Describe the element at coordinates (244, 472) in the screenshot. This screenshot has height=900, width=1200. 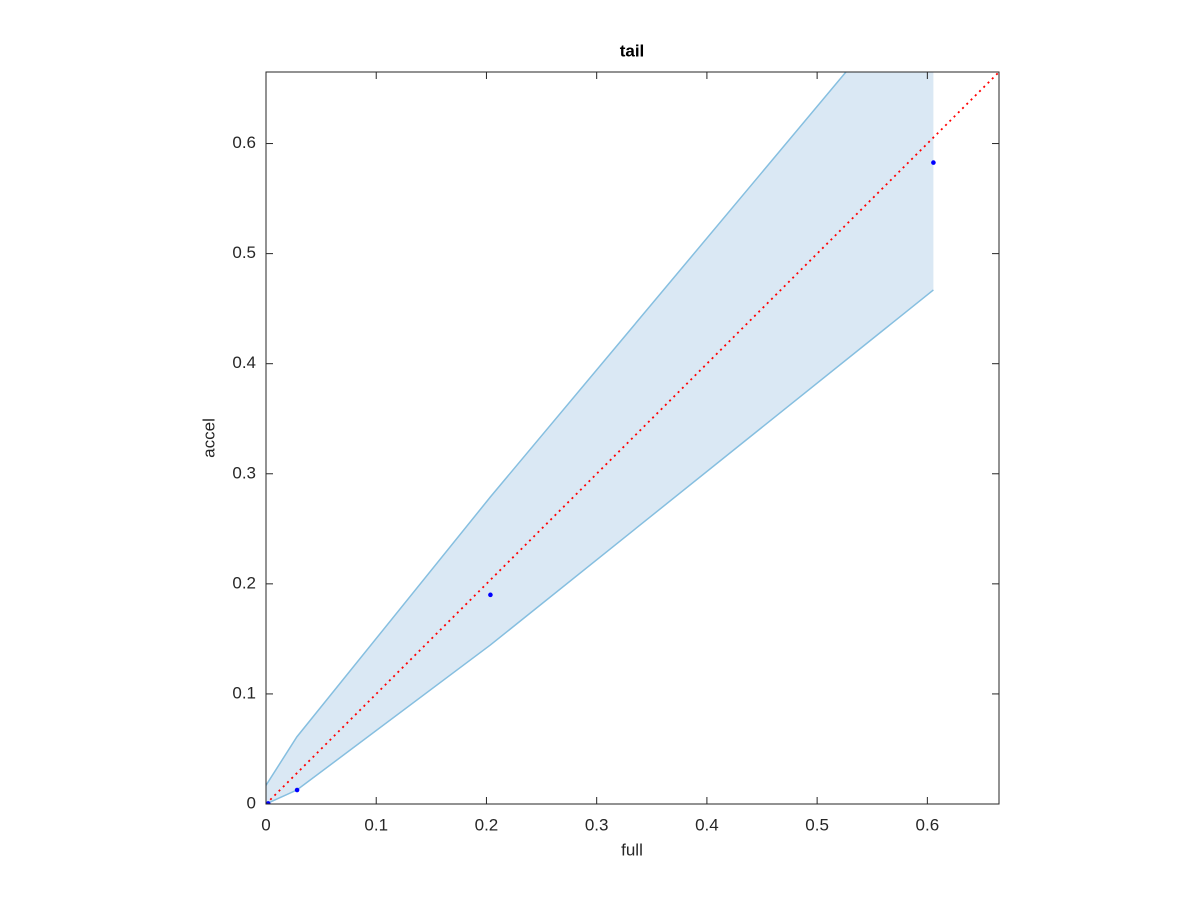
I see `y-tick-label: 0.3` at that location.